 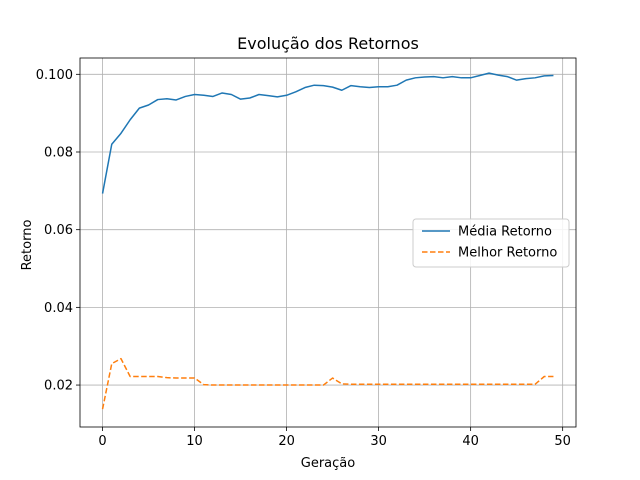 I want to click on x-tick-label: 0, so click(x=102, y=441).